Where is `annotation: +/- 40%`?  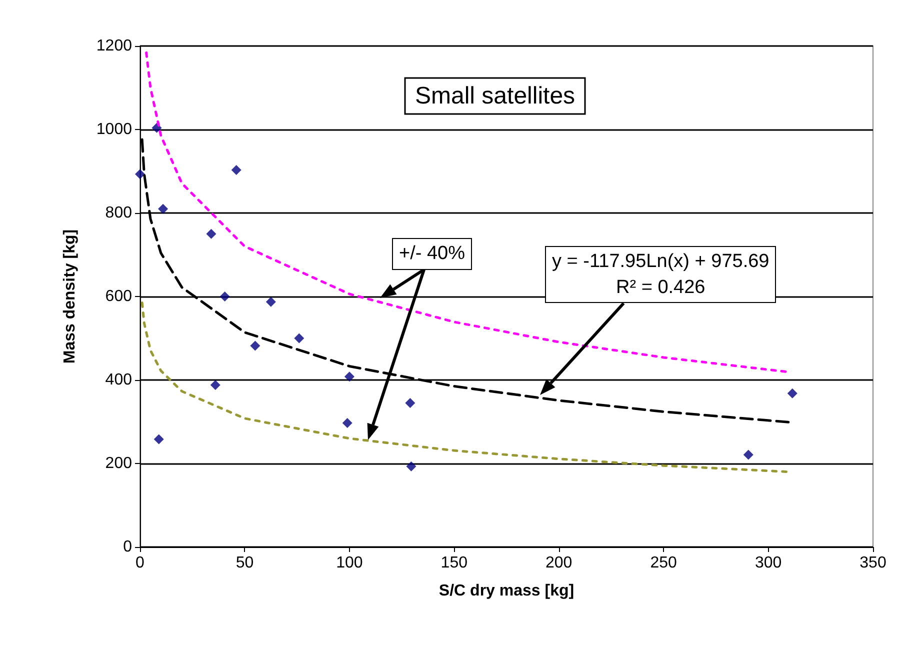
annotation: +/- 40% is located at coordinates (432, 254).